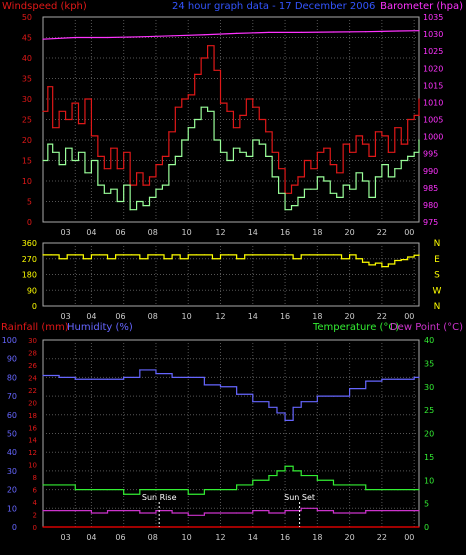  I want to click on rain-tick-label: 0, so click(35, 528).